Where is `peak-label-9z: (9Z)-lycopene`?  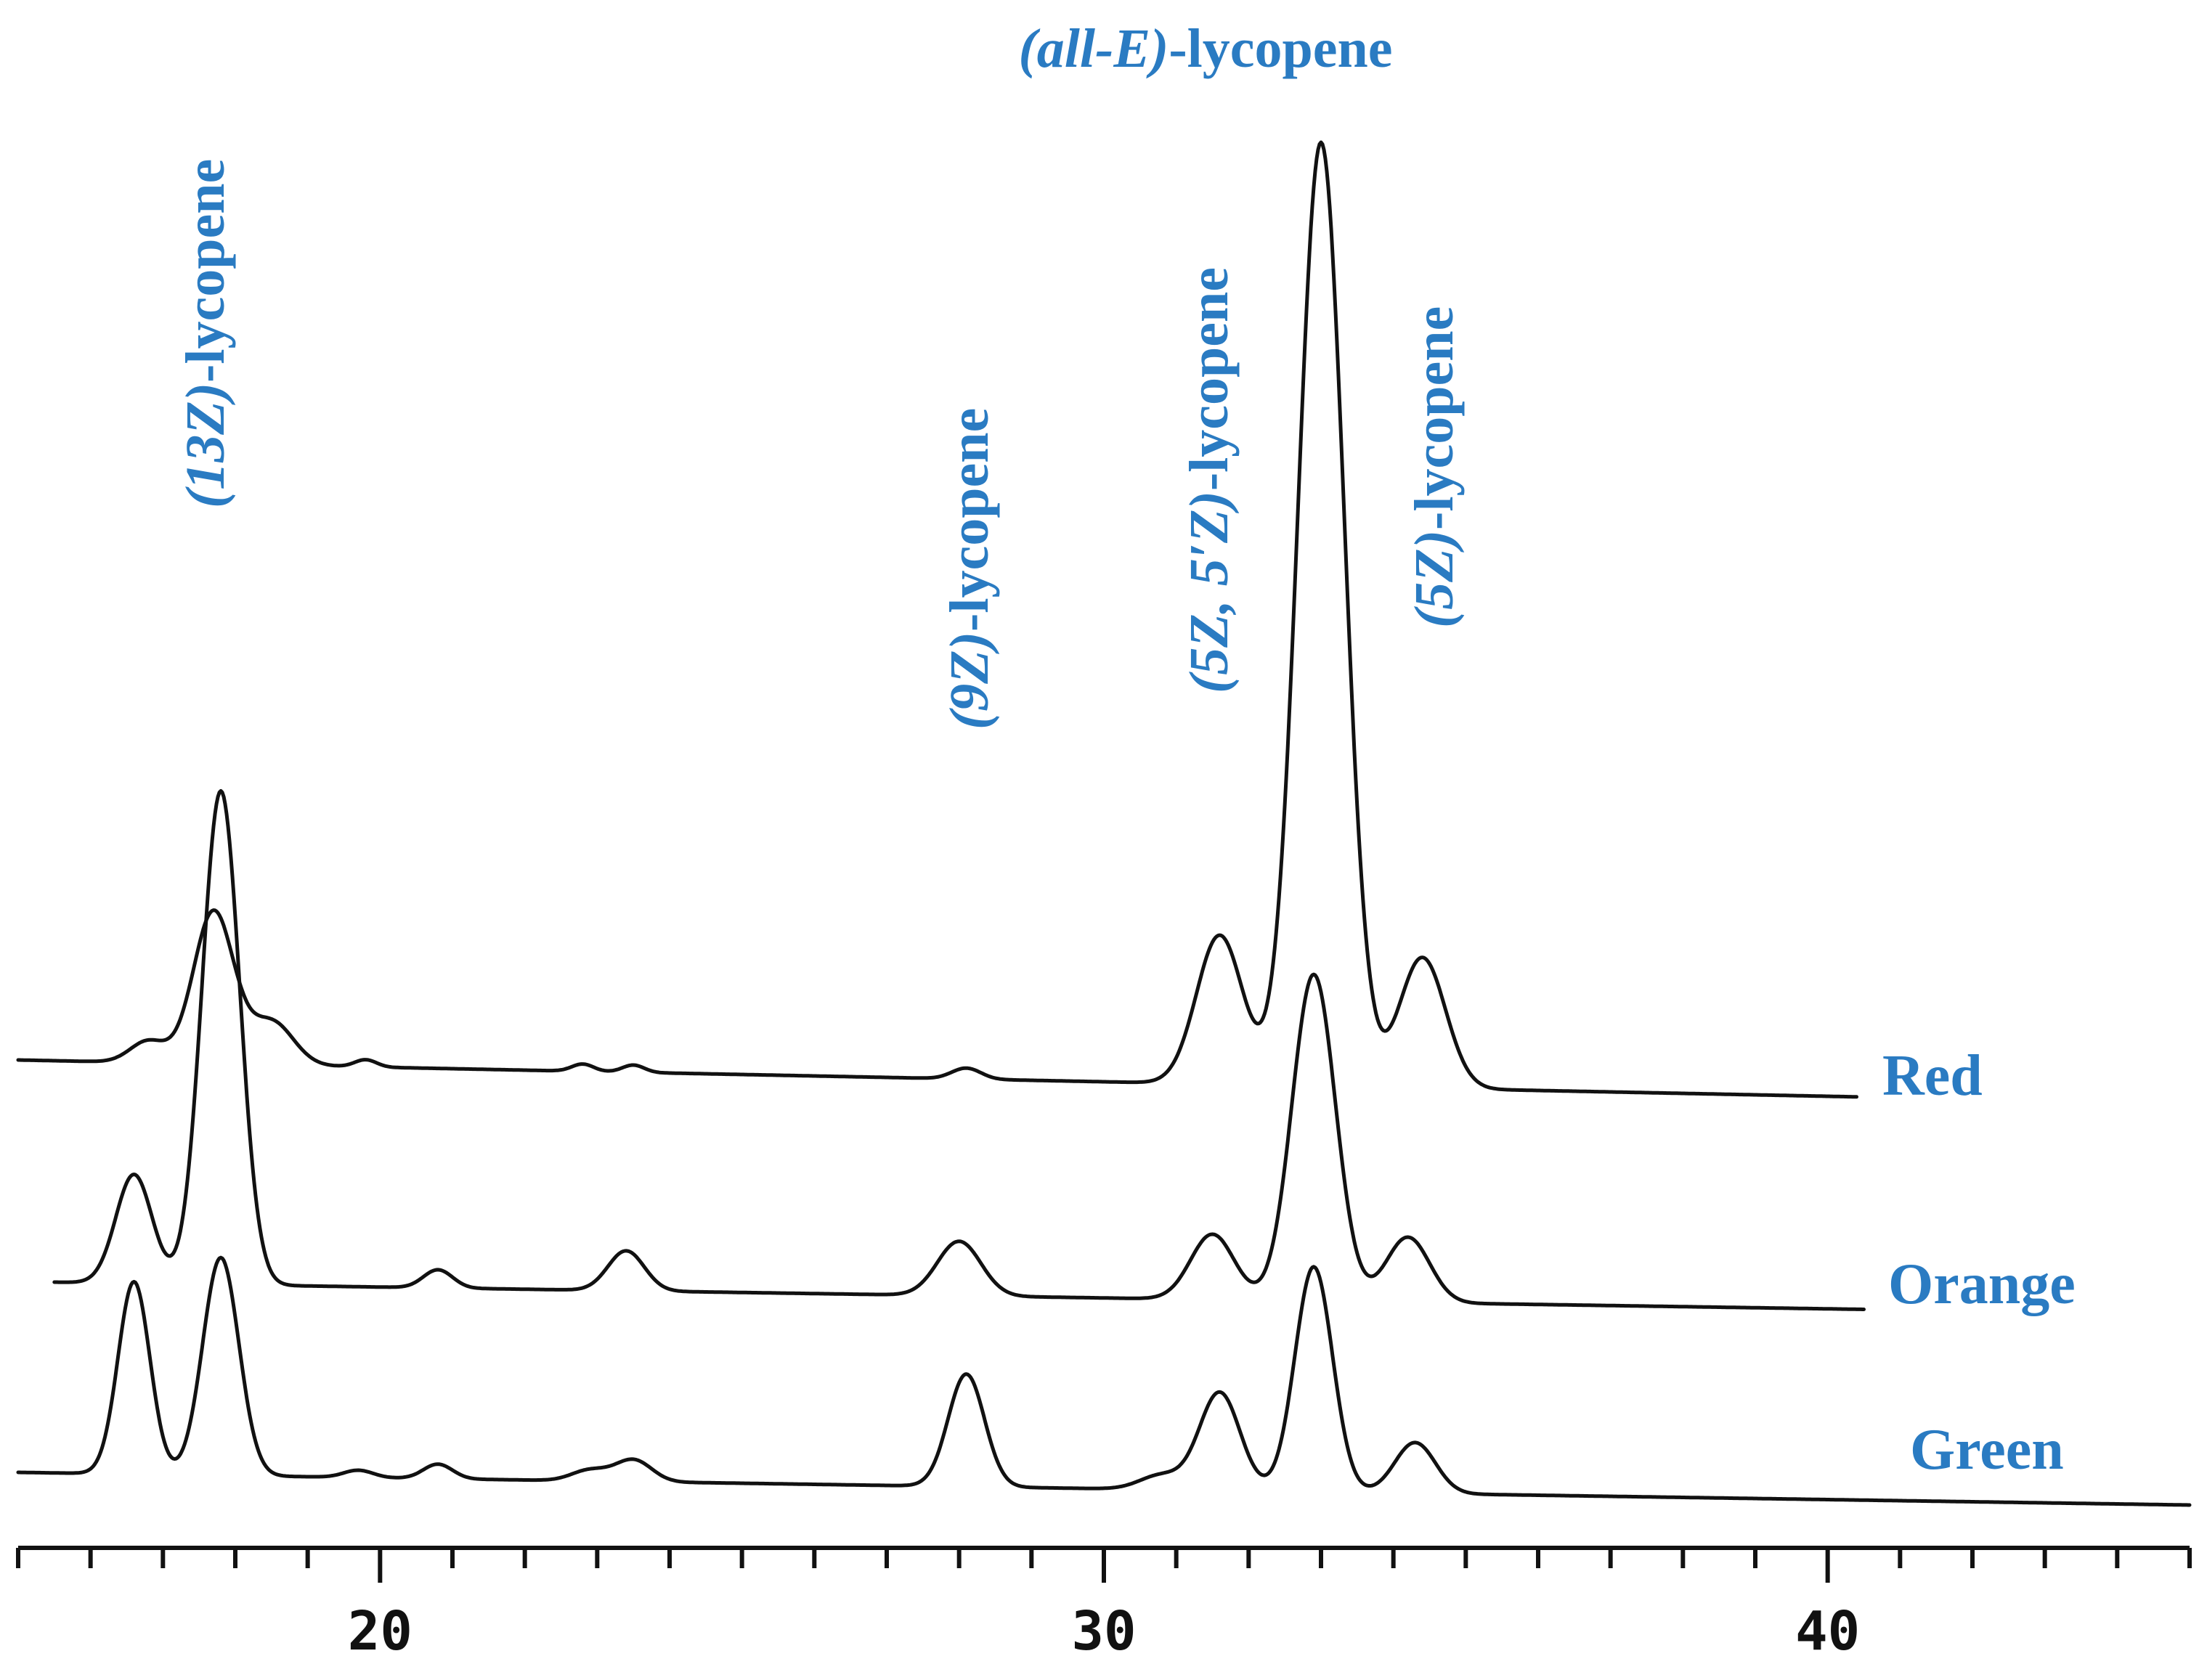 peak-label-9z: (9Z)-lycopene is located at coordinates (969, 569).